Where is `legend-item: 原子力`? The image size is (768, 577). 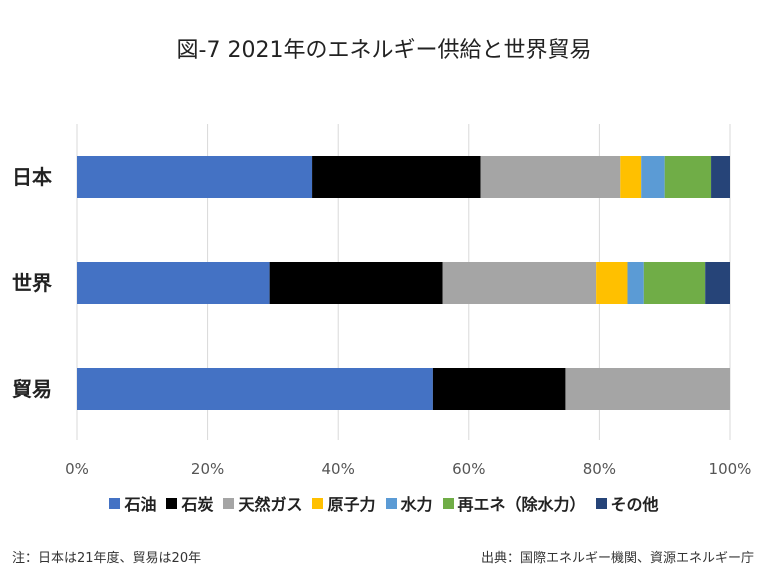 legend-item: 原子力 is located at coordinates (344, 503).